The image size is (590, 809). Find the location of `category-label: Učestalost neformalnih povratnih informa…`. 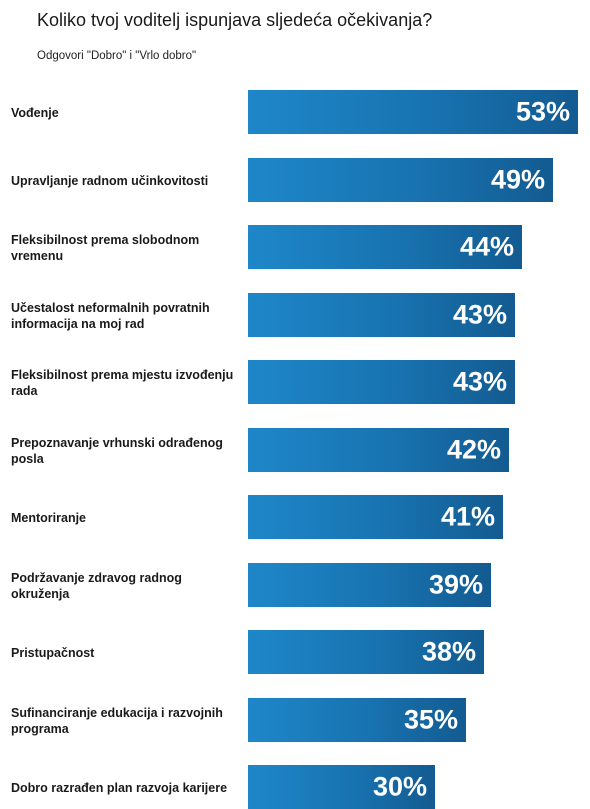

category-label: Učestalost neformalnih povratnih informa… is located at coordinates (110, 315).